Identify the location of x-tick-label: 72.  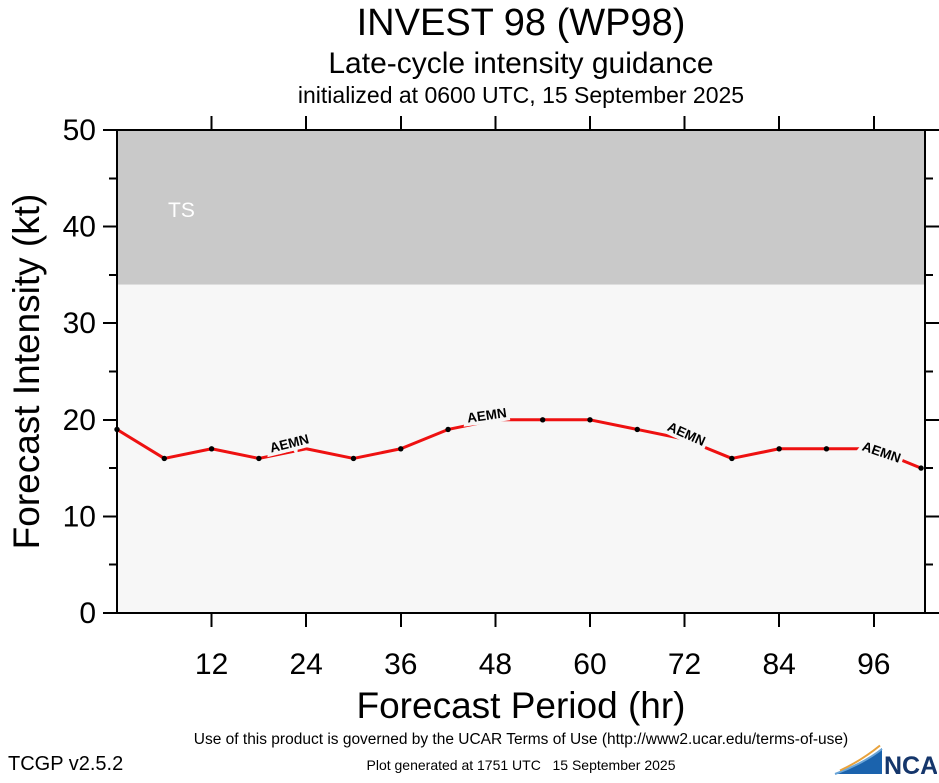
(684, 664).